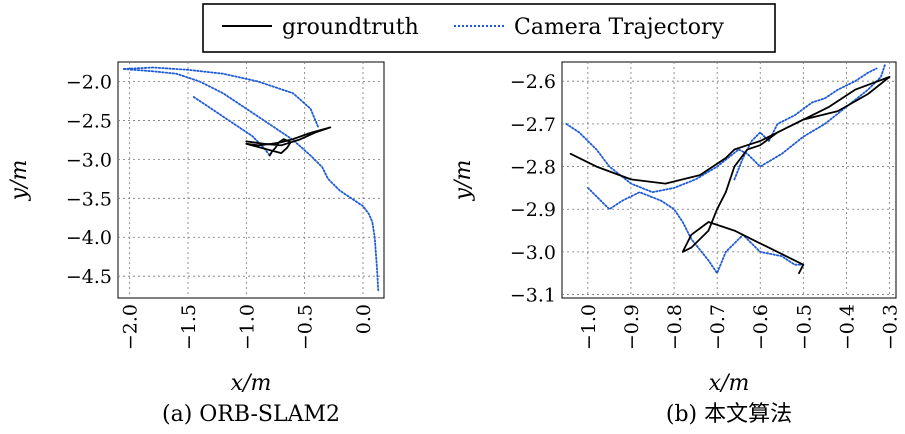 The height and width of the screenshot is (434, 905). What do you see at coordinates (89, 238) in the screenshot?
I see `y-tick-label: −4.0` at bounding box center [89, 238].